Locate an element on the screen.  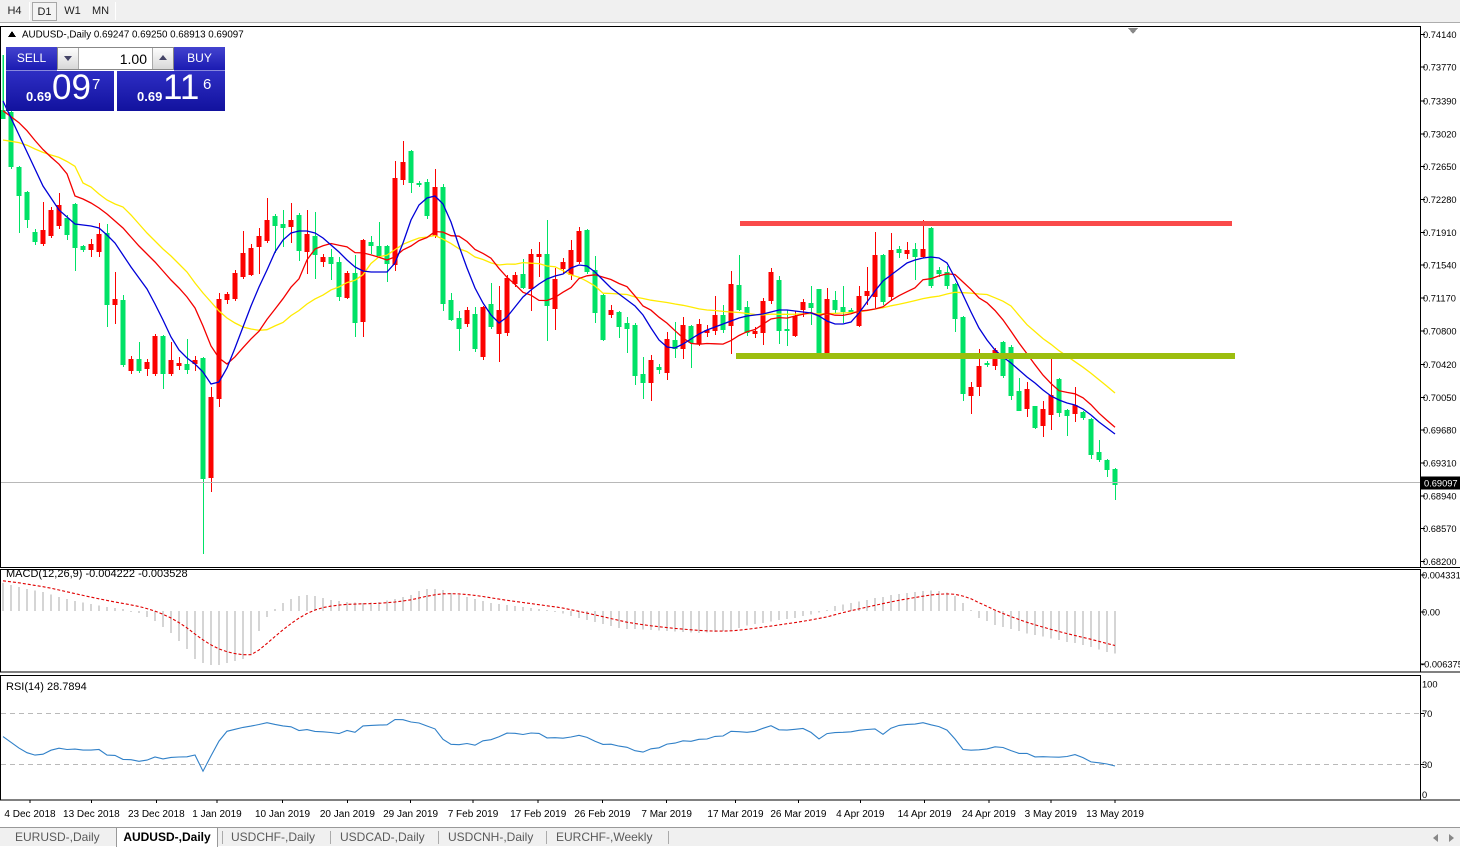
svg-text: 0.72650 is located at coordinates (1440, 167).